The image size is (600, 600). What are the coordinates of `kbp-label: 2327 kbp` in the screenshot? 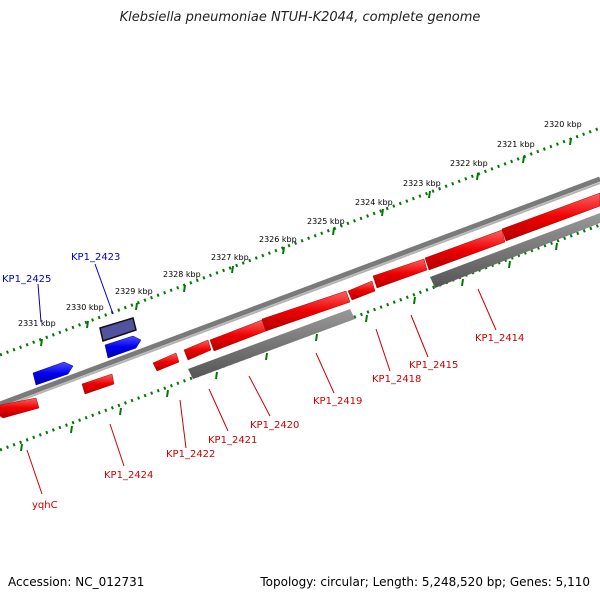 It's located at (230, 257).